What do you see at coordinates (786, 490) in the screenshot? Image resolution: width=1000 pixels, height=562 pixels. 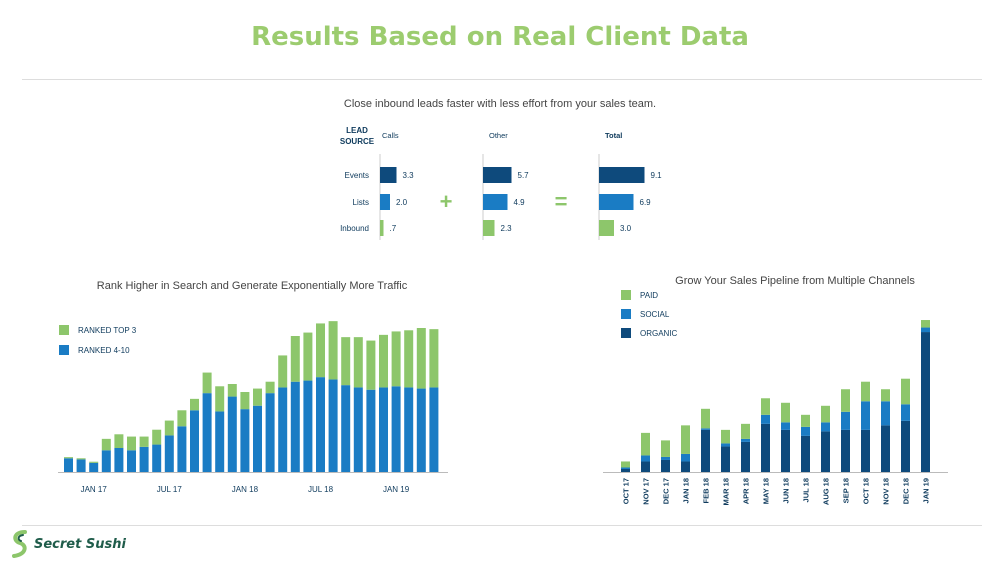 I see `pipeline-x-tick-label: JUN 18` at bounding box center [786, 490].